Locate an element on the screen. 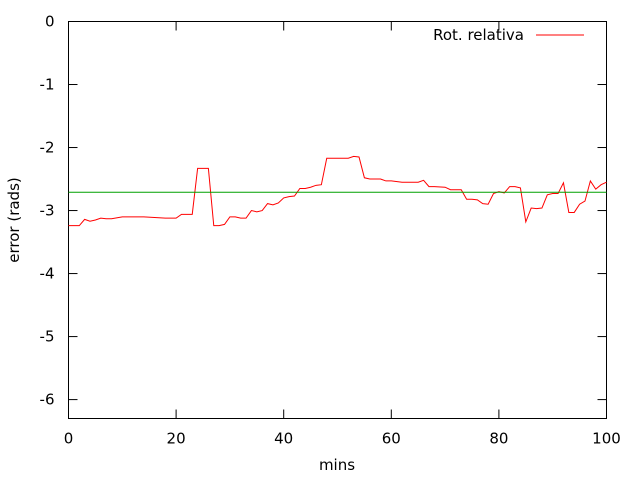 This screenshot has height=480, width=640. y-tick-label: 0 is located at coordinates (50, 22).